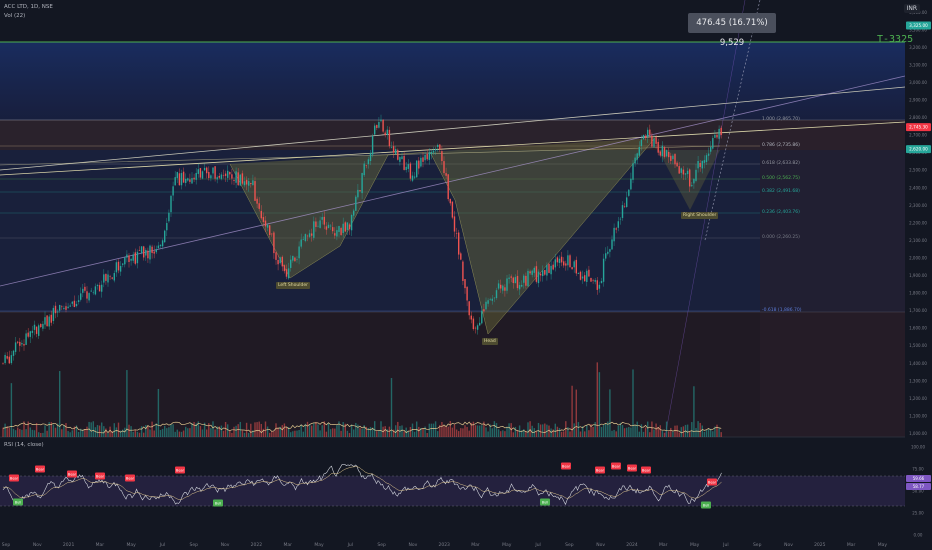 Image resolution: width=932 pixels, height=550 pixels. Describe the element at coordinates (507, 545) in the screenshot. I see `time-tick-label: May` at that location.